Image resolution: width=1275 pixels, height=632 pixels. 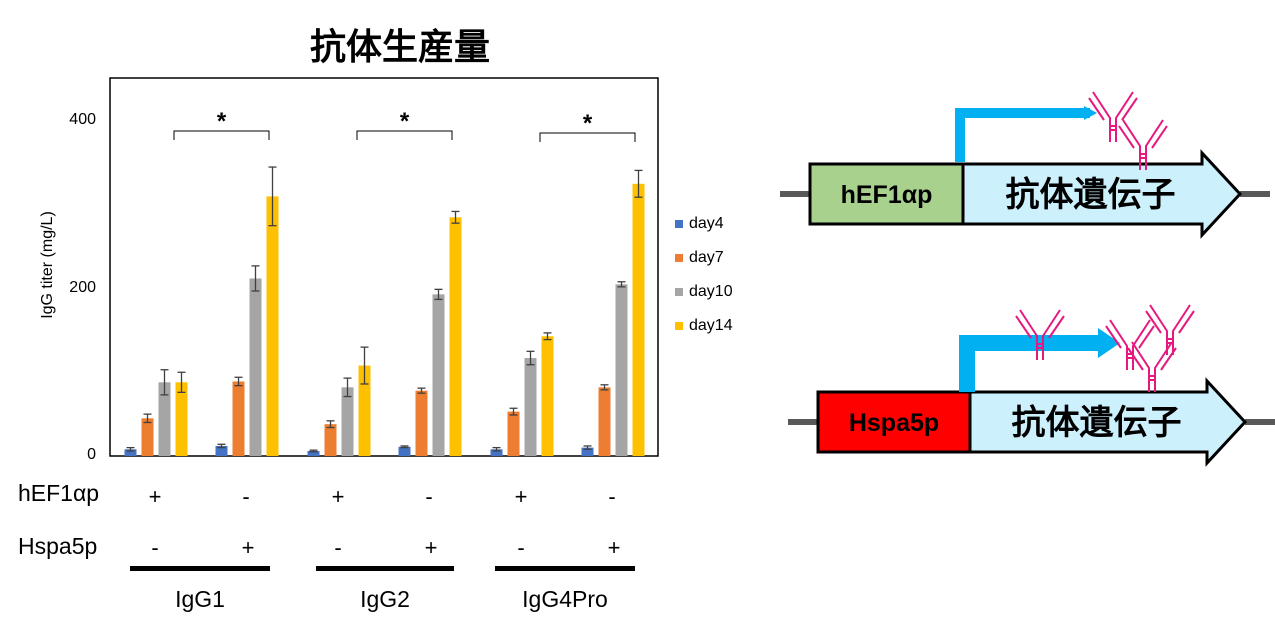 What do you see at coordinates (565, 599) in the screenshot?
I see `group-label-igg4pro: IgG4Pro` at bounding box center [565, 599].